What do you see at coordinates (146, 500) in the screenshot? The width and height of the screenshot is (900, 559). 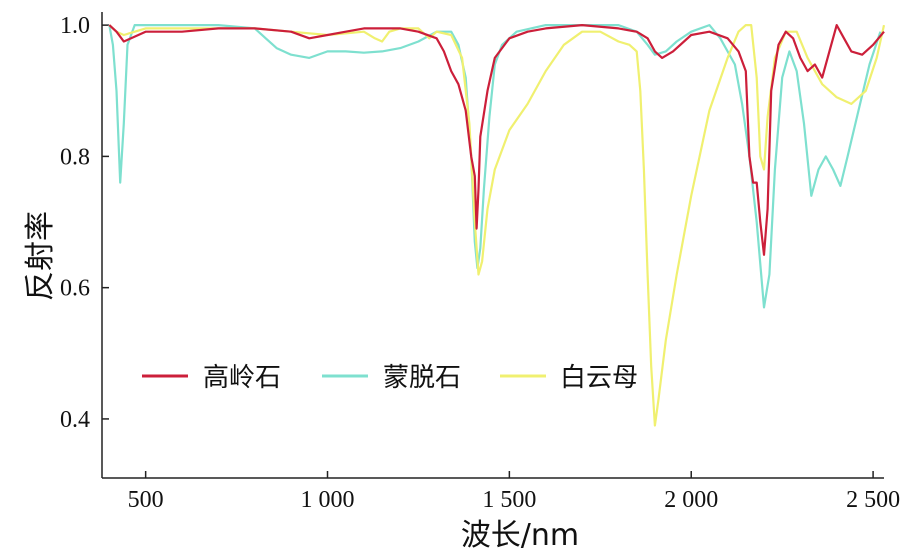 I see `x-tick-label: 500` at bounding box center [146, 500].